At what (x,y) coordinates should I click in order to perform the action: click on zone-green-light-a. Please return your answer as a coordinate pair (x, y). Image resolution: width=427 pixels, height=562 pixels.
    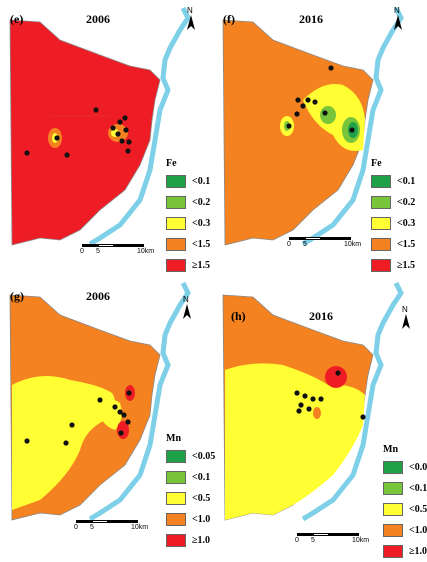
    Looking at the image, I should click on (328, 115).